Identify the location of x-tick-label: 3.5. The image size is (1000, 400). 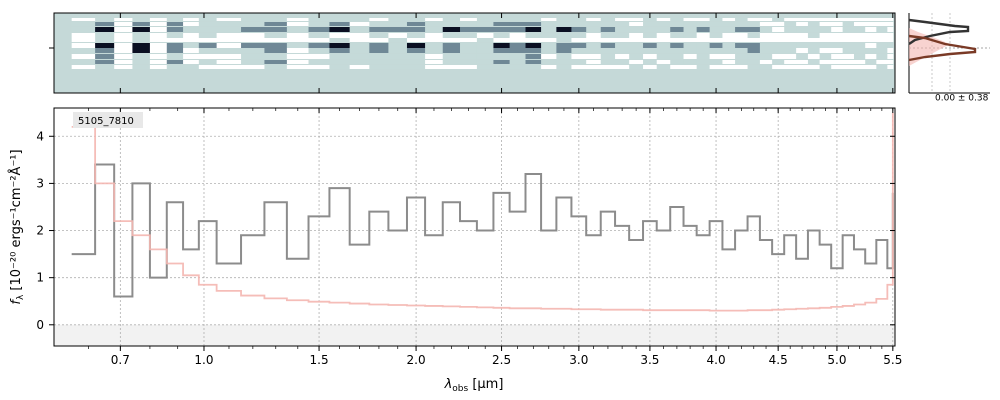
(649, 360).